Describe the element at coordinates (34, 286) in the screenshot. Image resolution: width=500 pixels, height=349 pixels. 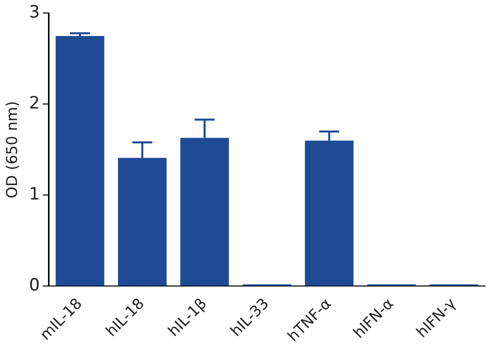
I see `y-tick-label: 0` at that location.